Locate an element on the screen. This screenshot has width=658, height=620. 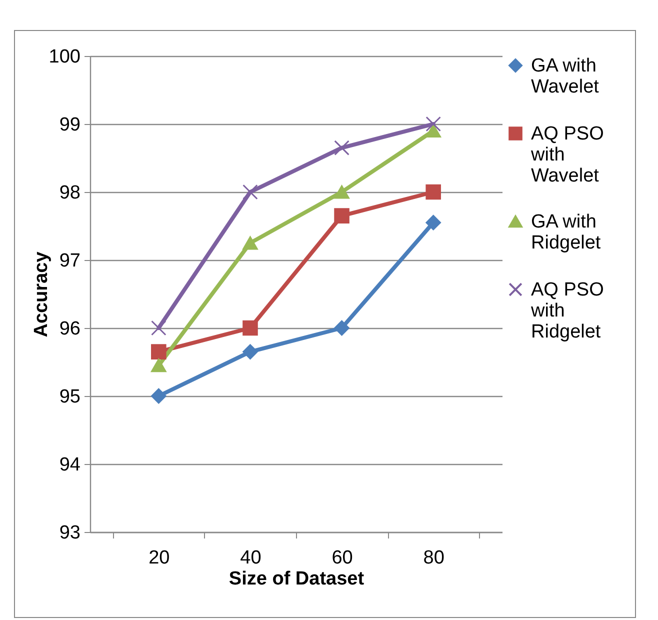
legend-label: GA with Ridgelet is located at coordinates (566, 233).